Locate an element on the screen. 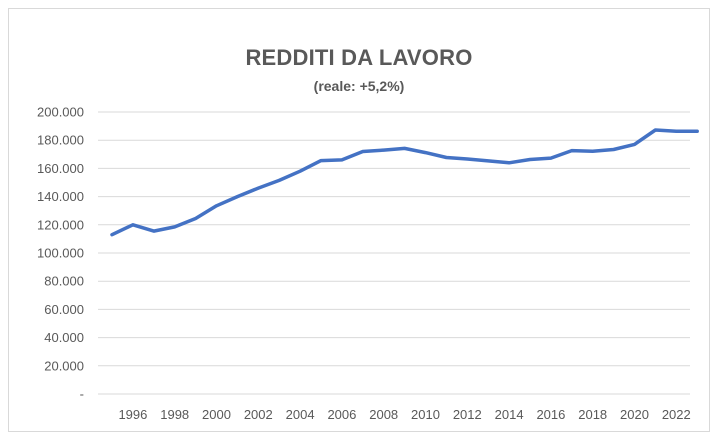 The width and height of the screenshot is (722, 444). y-tick-label: 40.000 is located at coordinates (64, 337).